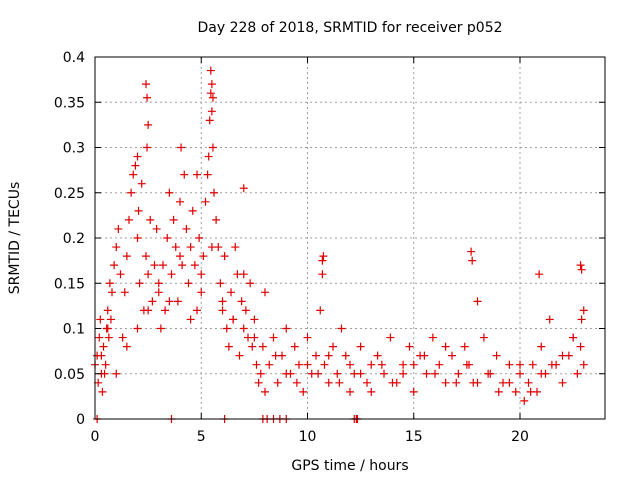  I want to click on y-tick-label: 0.1, so click(74, 330).